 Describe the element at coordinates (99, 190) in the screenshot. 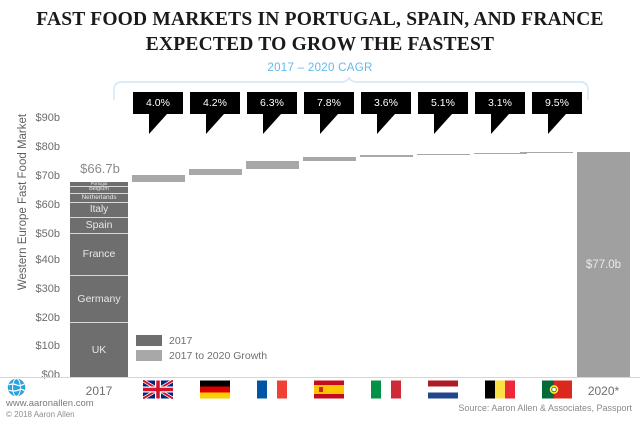

I see `segment-belgium: Belgium` at that location.